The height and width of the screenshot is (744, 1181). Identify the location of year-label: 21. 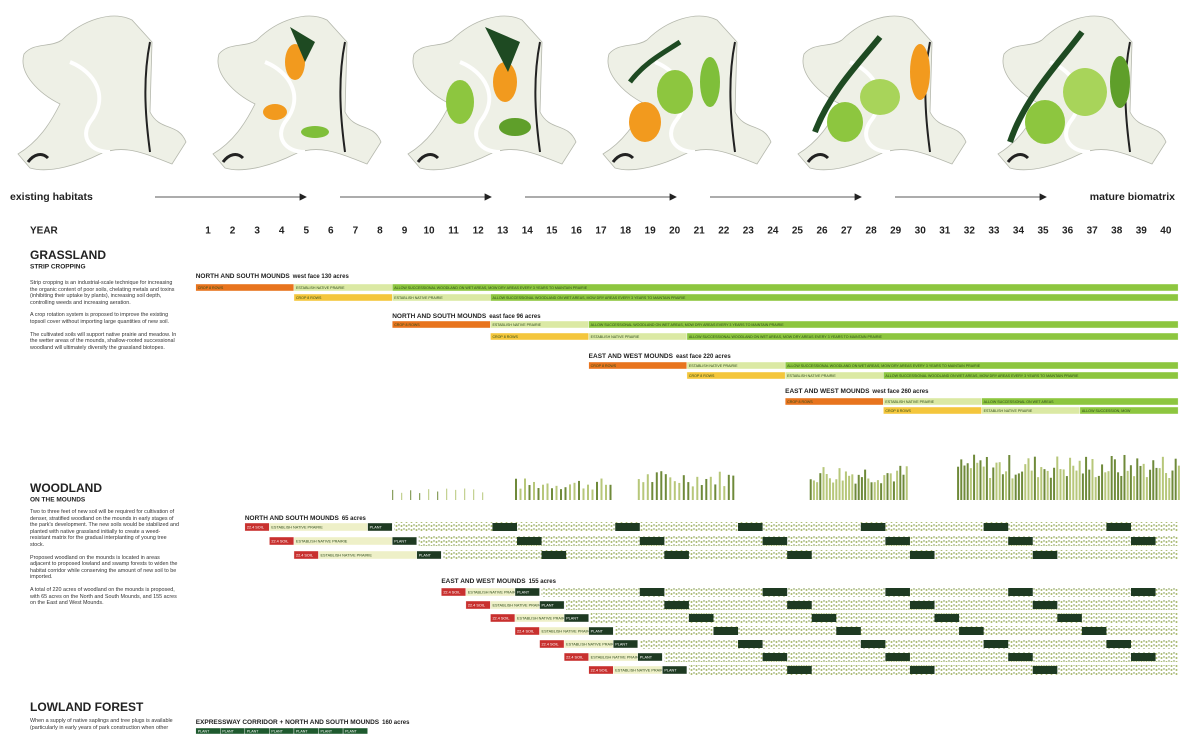
(700, 231).